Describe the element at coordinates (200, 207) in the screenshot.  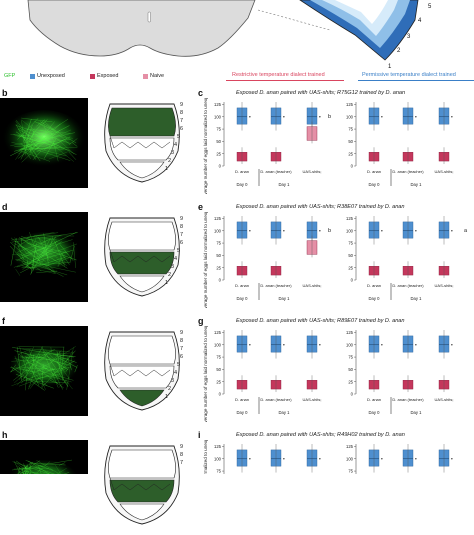
I see `panel-letter: e` at that location.